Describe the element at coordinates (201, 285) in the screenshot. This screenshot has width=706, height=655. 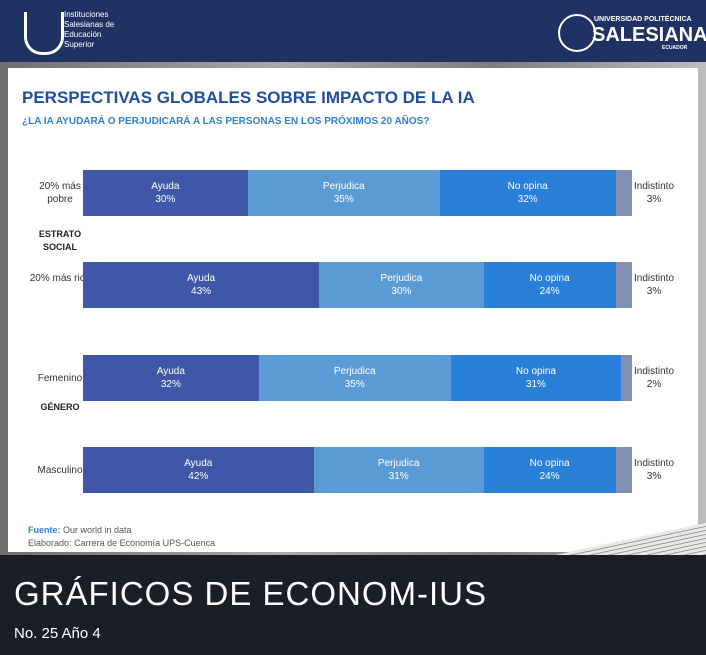
I see `bar-segment: Ayuda 43%` at that location.